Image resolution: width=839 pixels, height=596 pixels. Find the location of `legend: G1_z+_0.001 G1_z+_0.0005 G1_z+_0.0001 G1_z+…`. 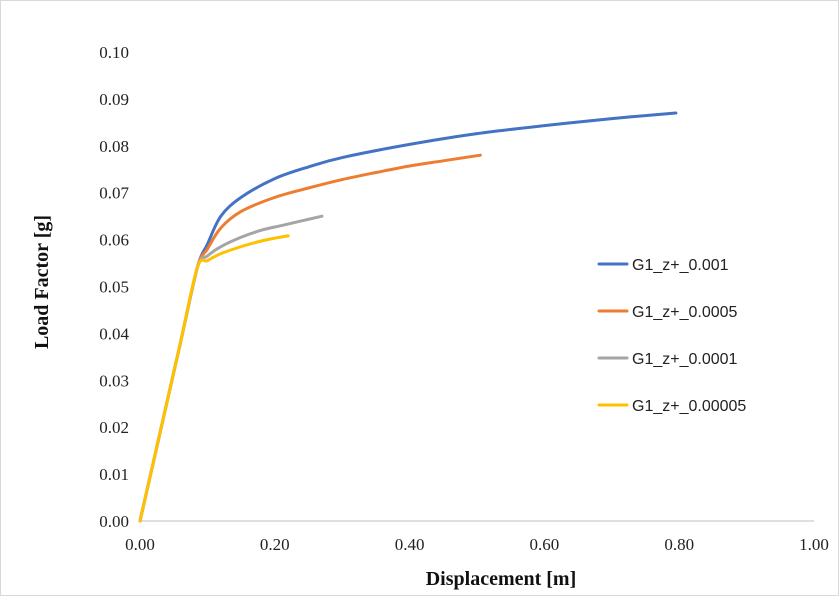

legend: G1_z+_0.001 G1_z+_0.0005 G1_z+_0.0001 G1_z+… is located at coordinates (671, 336).